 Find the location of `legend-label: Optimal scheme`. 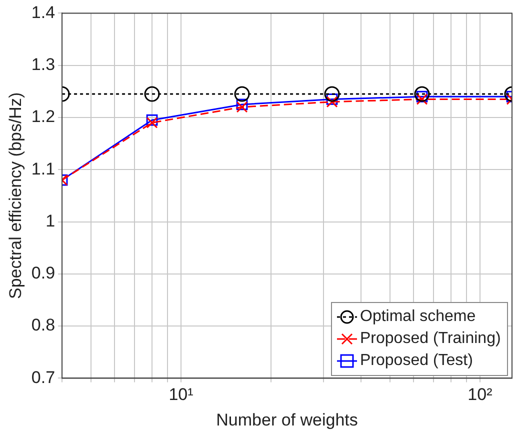

legend-label: Optimal scheme is located at coordinates (418, 317).